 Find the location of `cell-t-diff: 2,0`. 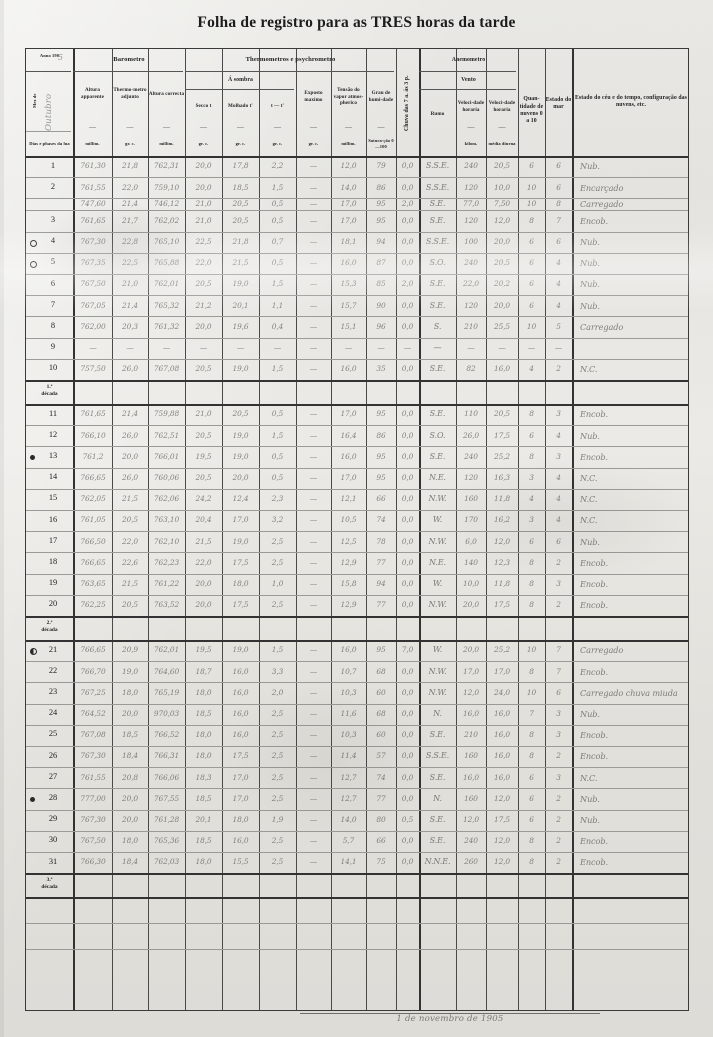

cell-t-diff: 2,0 is located at coordinates (277, 692).